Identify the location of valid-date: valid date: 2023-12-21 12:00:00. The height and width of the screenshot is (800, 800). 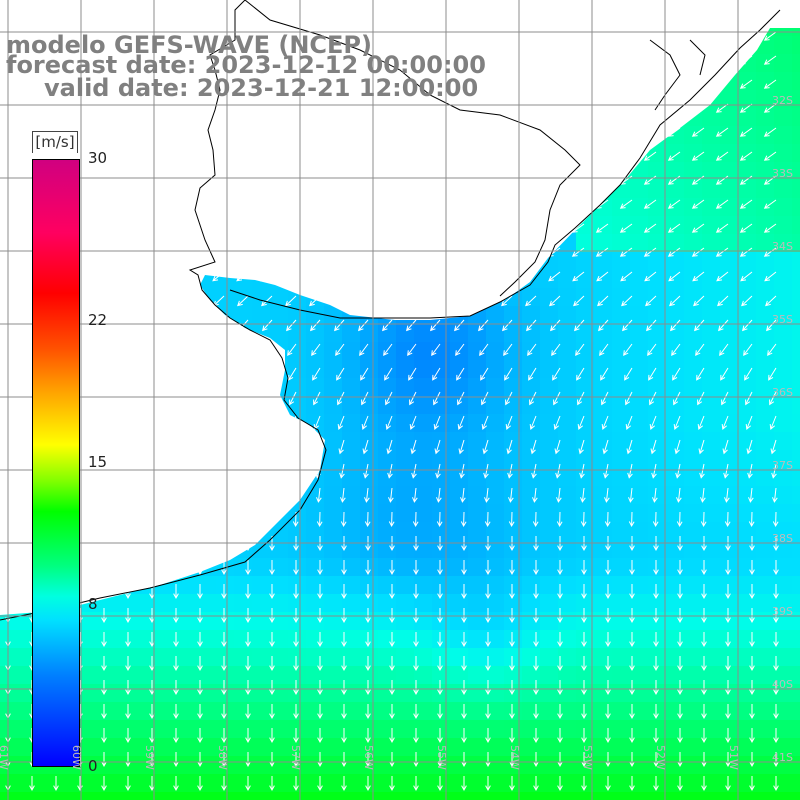
(261, 88).